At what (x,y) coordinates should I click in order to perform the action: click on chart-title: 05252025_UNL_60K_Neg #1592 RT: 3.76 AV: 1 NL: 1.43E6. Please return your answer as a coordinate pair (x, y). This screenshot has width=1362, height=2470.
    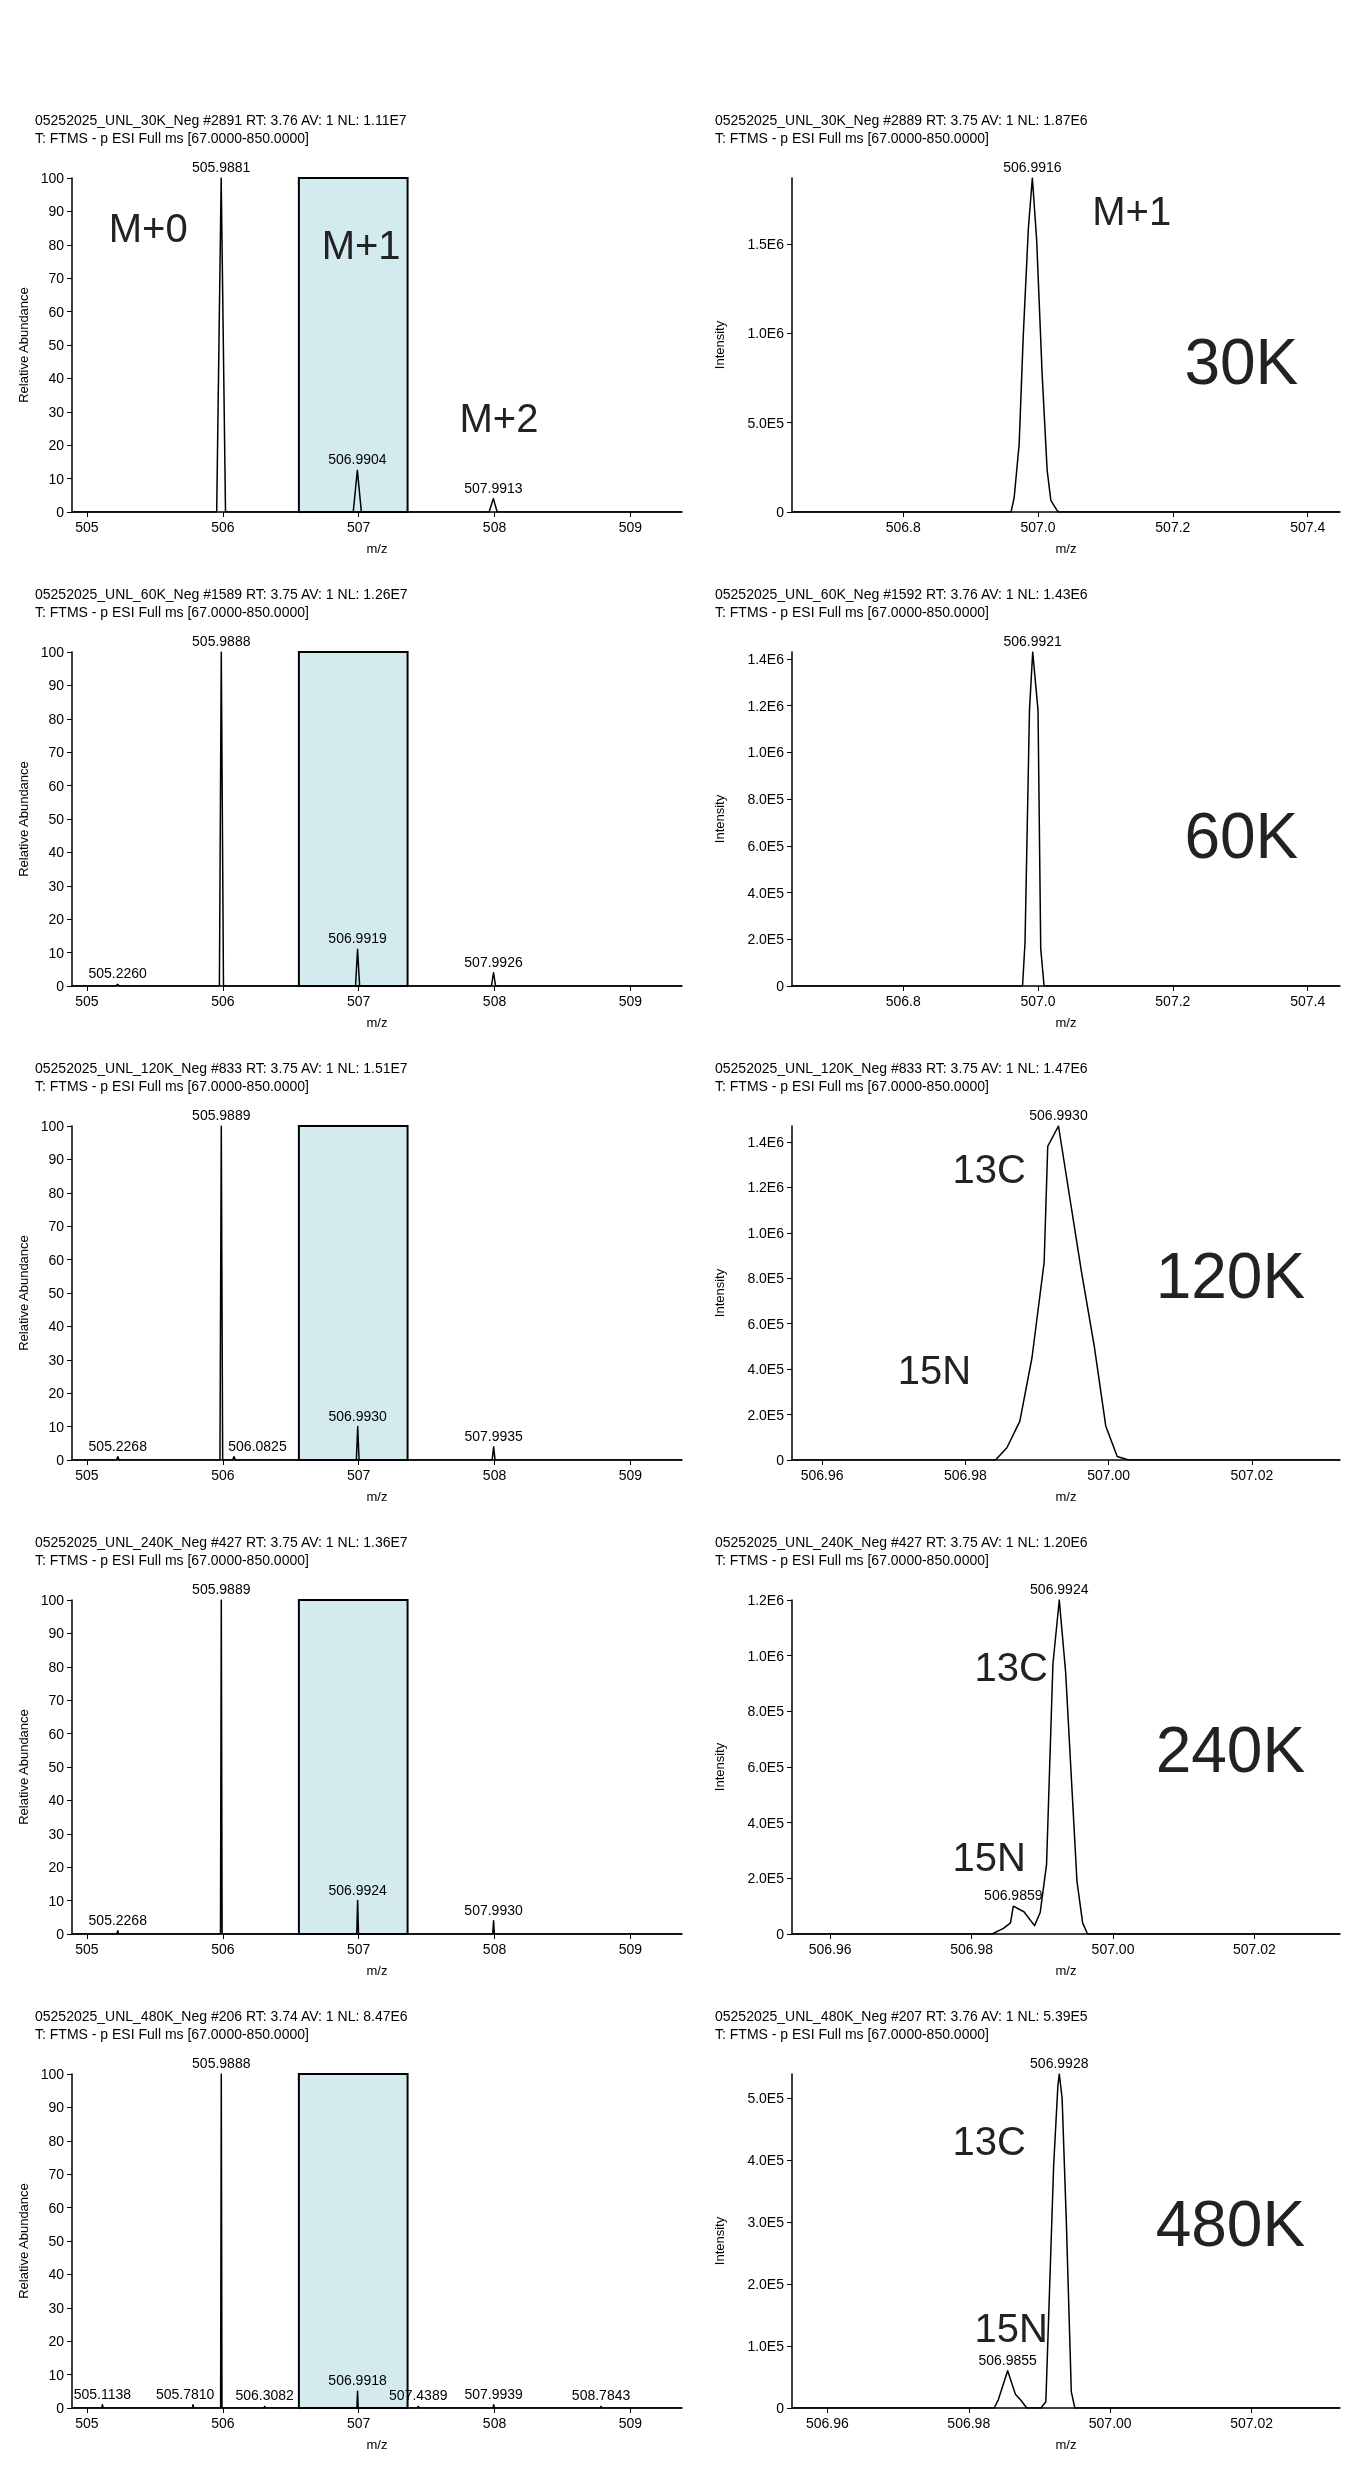
    Looking at the image, I should click on (901, 594).